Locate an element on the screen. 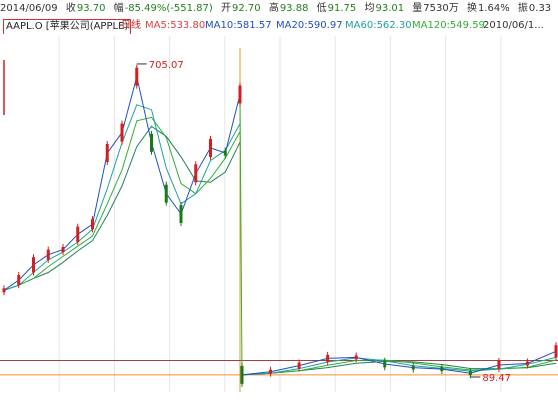 This screenshot has width=558, height=413. ma10-line-right is located at coordinates (399, 363).